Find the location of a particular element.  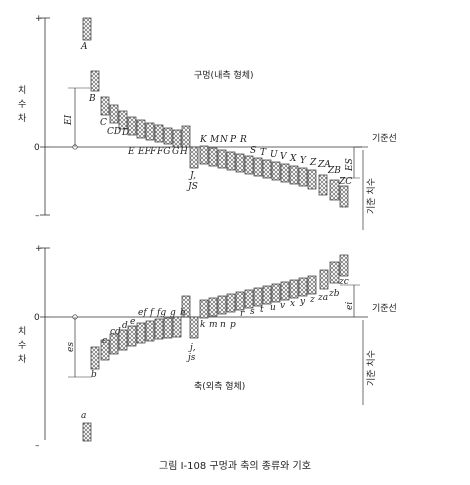

shaft-bar-y is located at coordinates (294, 289).